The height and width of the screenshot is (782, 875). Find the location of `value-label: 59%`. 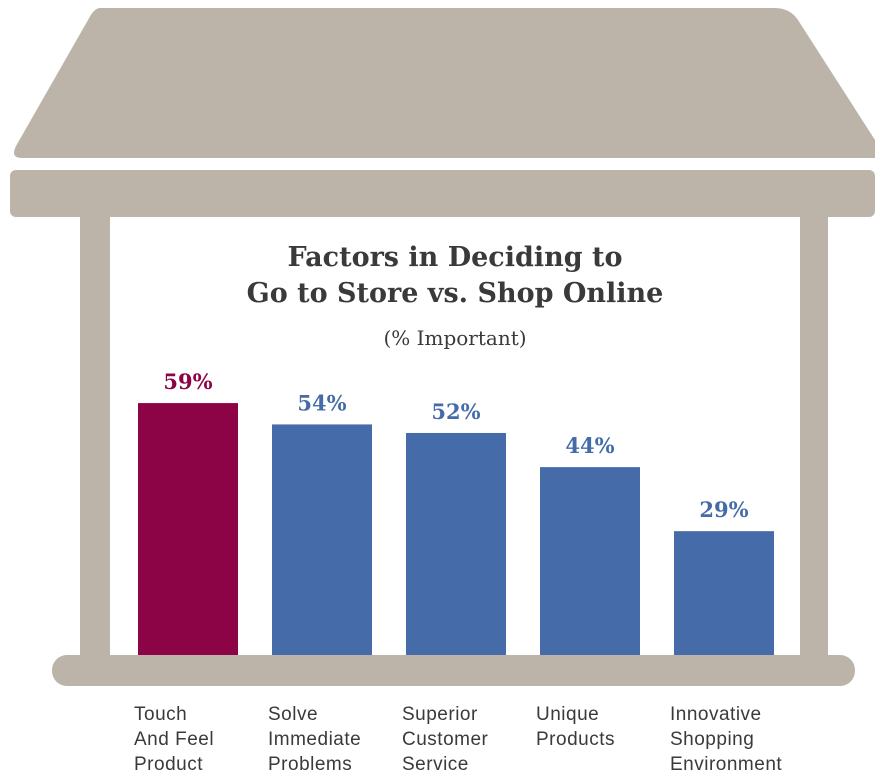

value-label: 59% is located at coordinates (187, 381).